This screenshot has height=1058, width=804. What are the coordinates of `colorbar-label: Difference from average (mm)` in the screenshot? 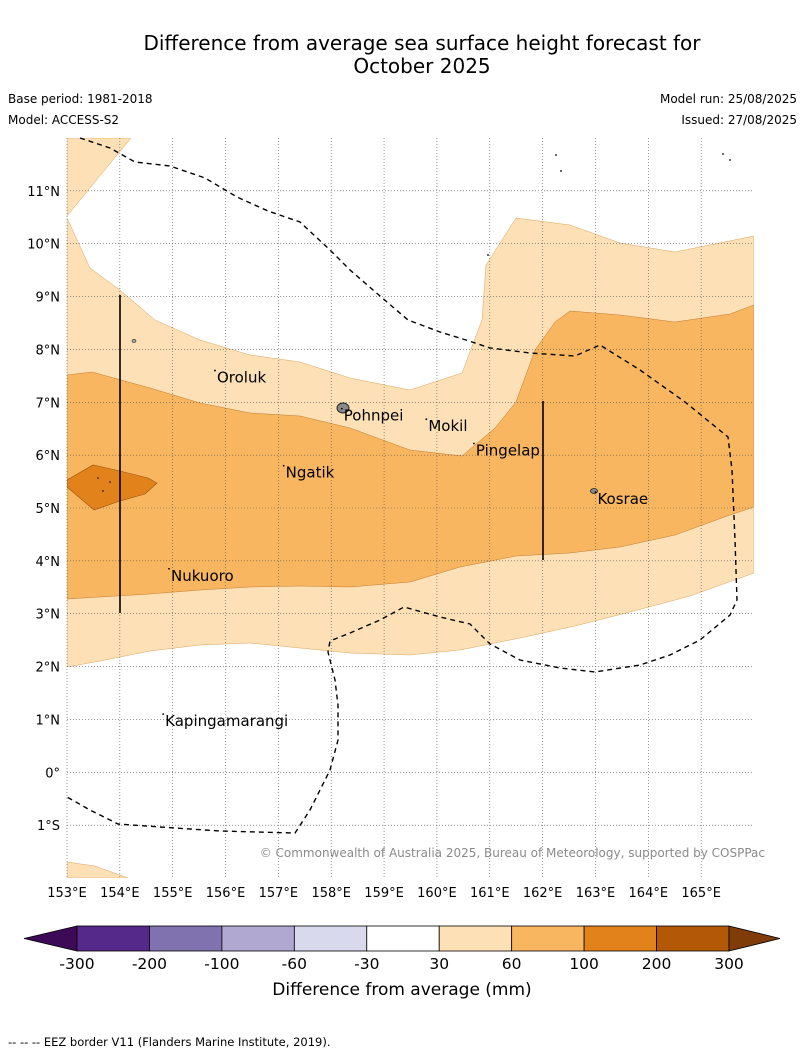 It's located at (401, 990).